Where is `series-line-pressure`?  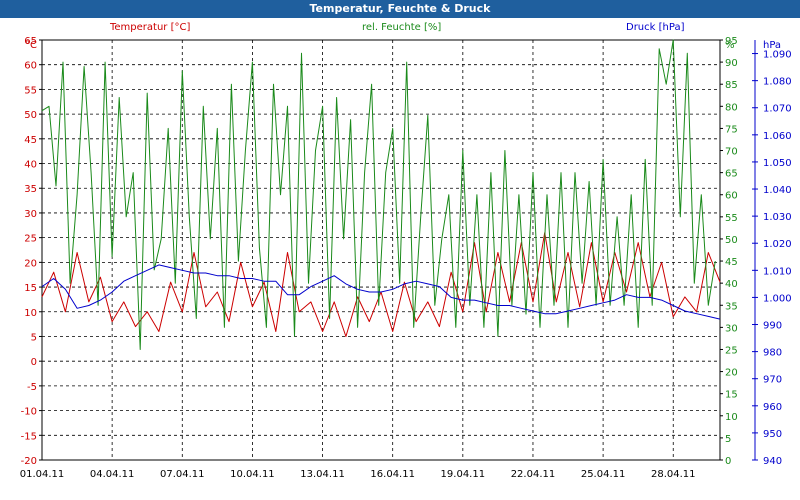
series-line-pressure is located at coordinates (381, 292).